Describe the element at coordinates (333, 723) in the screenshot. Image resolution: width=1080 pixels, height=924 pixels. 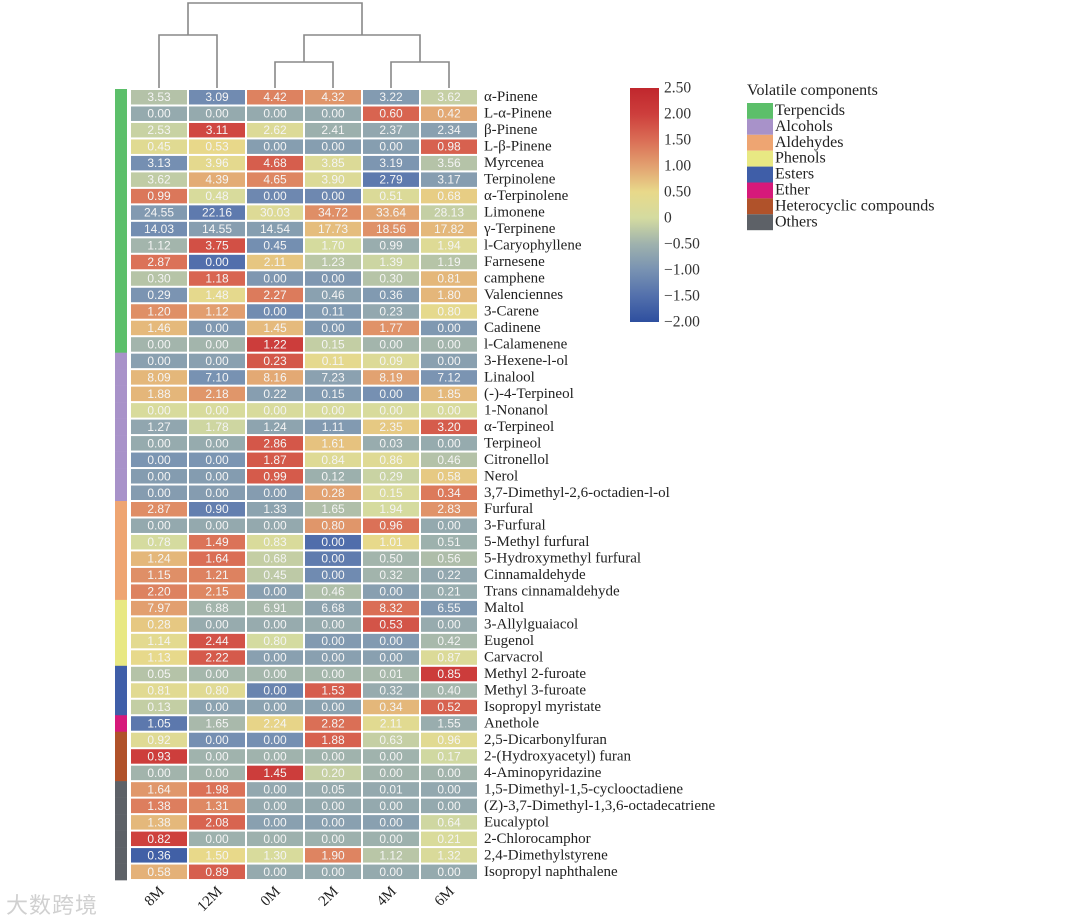
I see `cell-value-label: 2.82` at that location.